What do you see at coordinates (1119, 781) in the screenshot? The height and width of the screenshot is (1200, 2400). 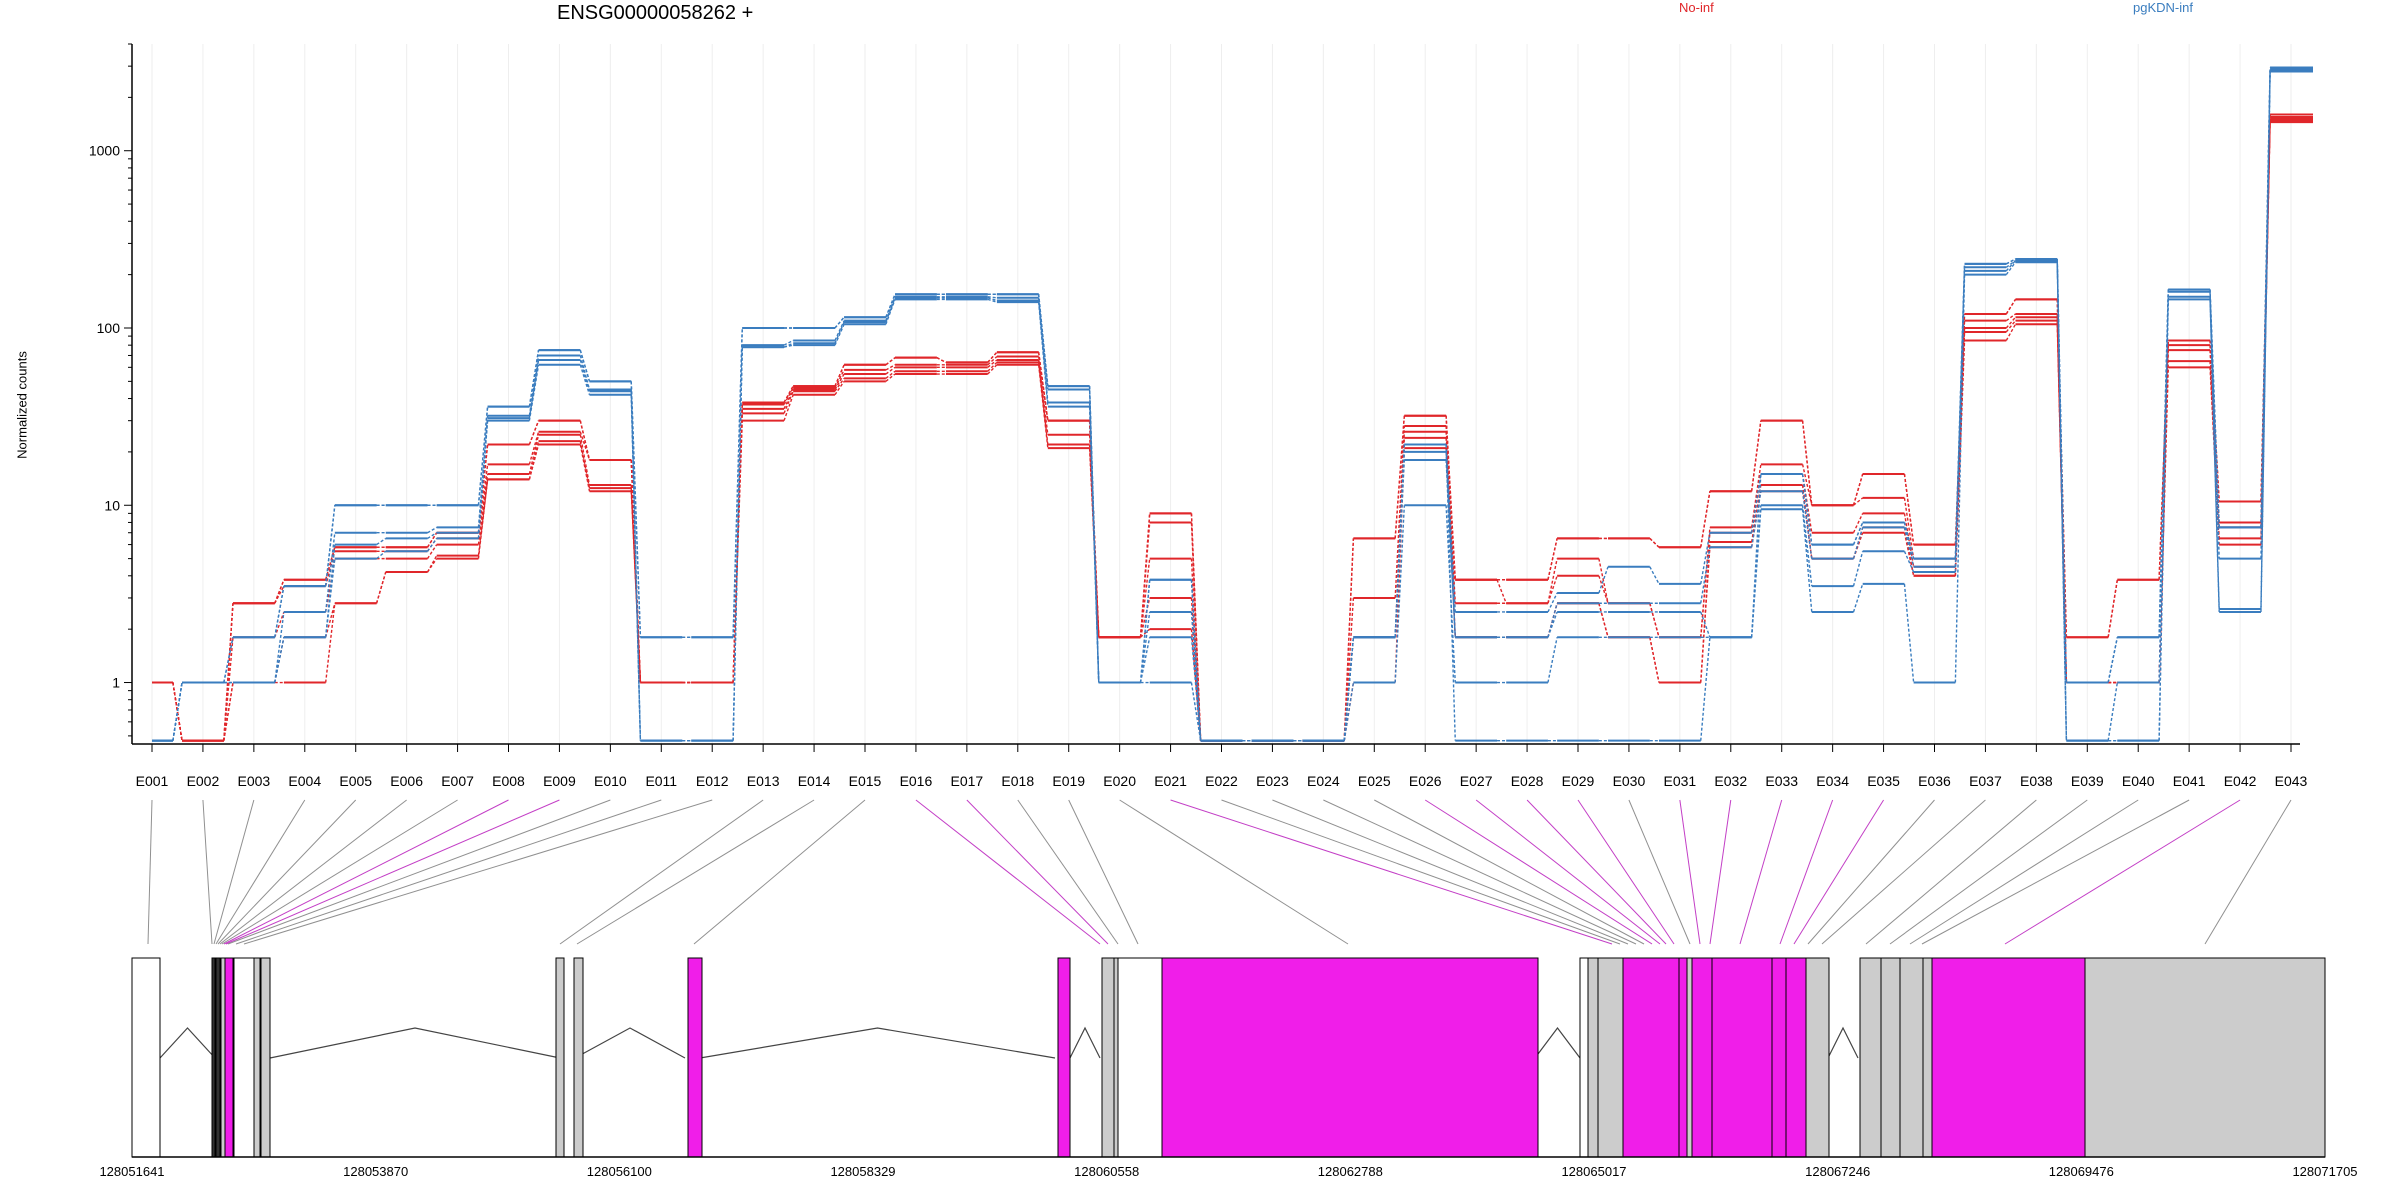 I see `x-tick-label: E020` at bounding box center [1119, 781].